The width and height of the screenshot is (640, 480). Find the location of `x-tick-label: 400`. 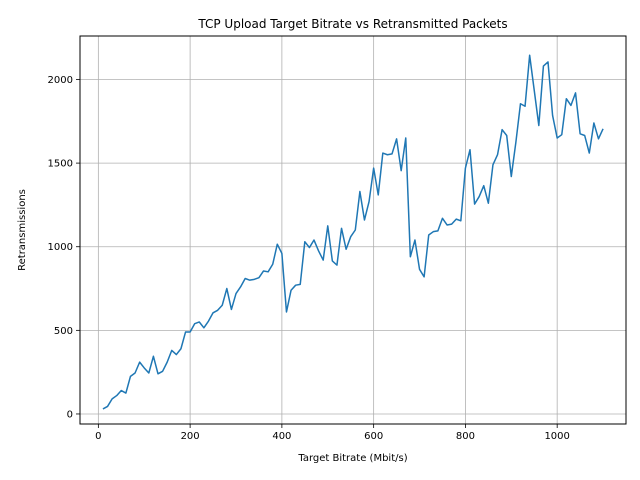

x-tick-label: 400 is located at coordinates (281, 436).